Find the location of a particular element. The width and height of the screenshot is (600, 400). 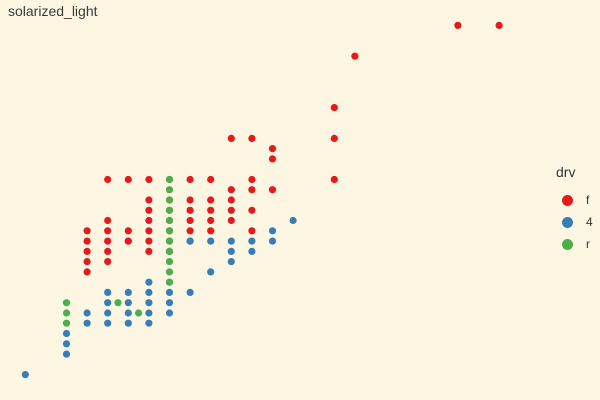

legend-item-4: 4 is located at coordinates (574, 222).